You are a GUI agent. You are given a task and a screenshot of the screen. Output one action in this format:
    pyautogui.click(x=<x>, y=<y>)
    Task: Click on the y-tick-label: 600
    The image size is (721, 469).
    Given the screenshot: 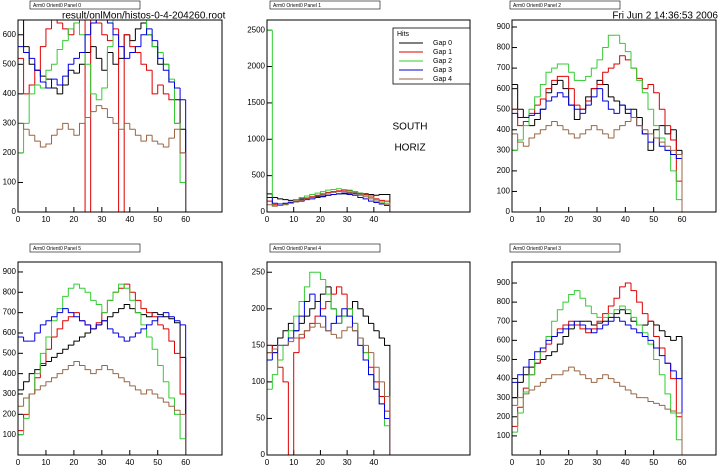 What is the action you would take?
    pyautogui.click(x=504, y=88)
    